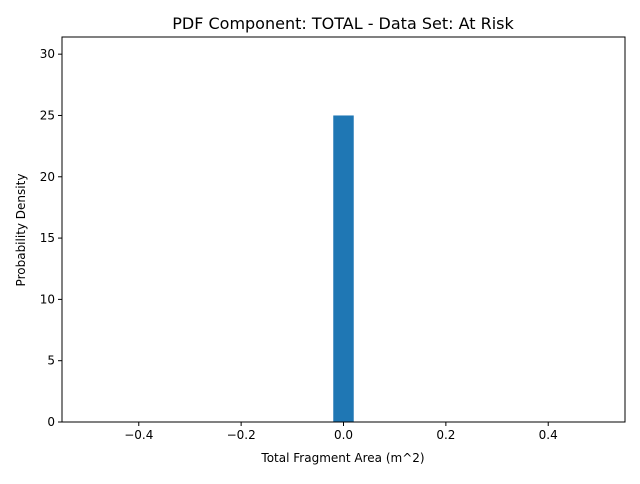 This screenshot has width=640, height=484. Describe the element at coordinates (343, 268) in the screenshot. I see `histogram-bar` at that location.